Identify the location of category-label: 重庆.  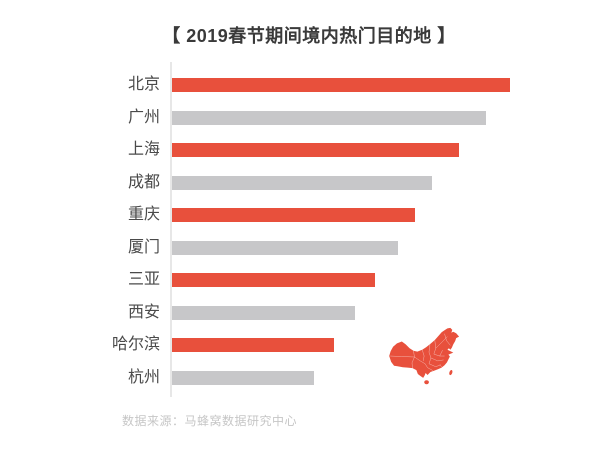
(143, 214).